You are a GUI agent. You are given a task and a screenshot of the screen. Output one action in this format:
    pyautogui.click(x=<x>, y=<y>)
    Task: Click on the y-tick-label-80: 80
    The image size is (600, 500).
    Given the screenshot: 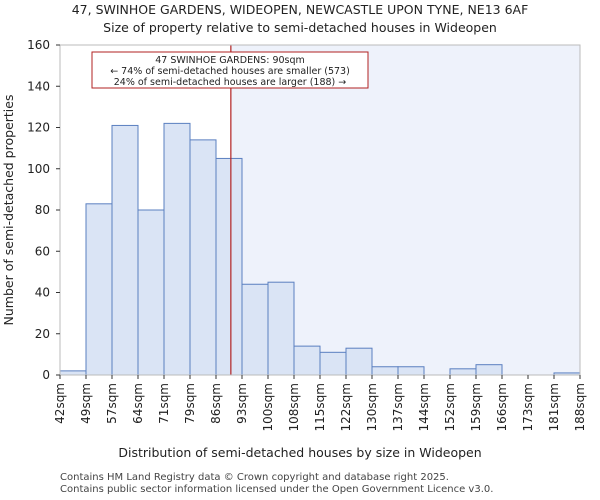 What is the action you would take?
    pyautogui.click(x=42, y=210)
    